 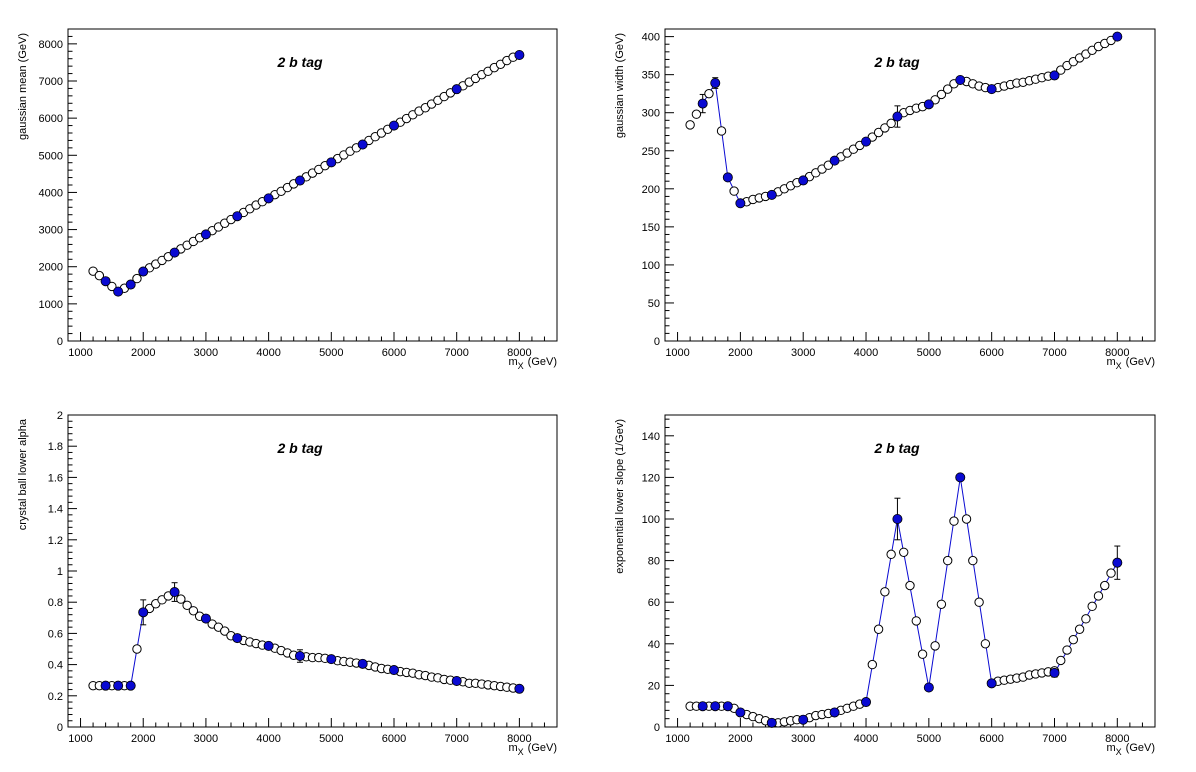 I want to click on x-tick-label: 4000, so click(x=866, y=353).